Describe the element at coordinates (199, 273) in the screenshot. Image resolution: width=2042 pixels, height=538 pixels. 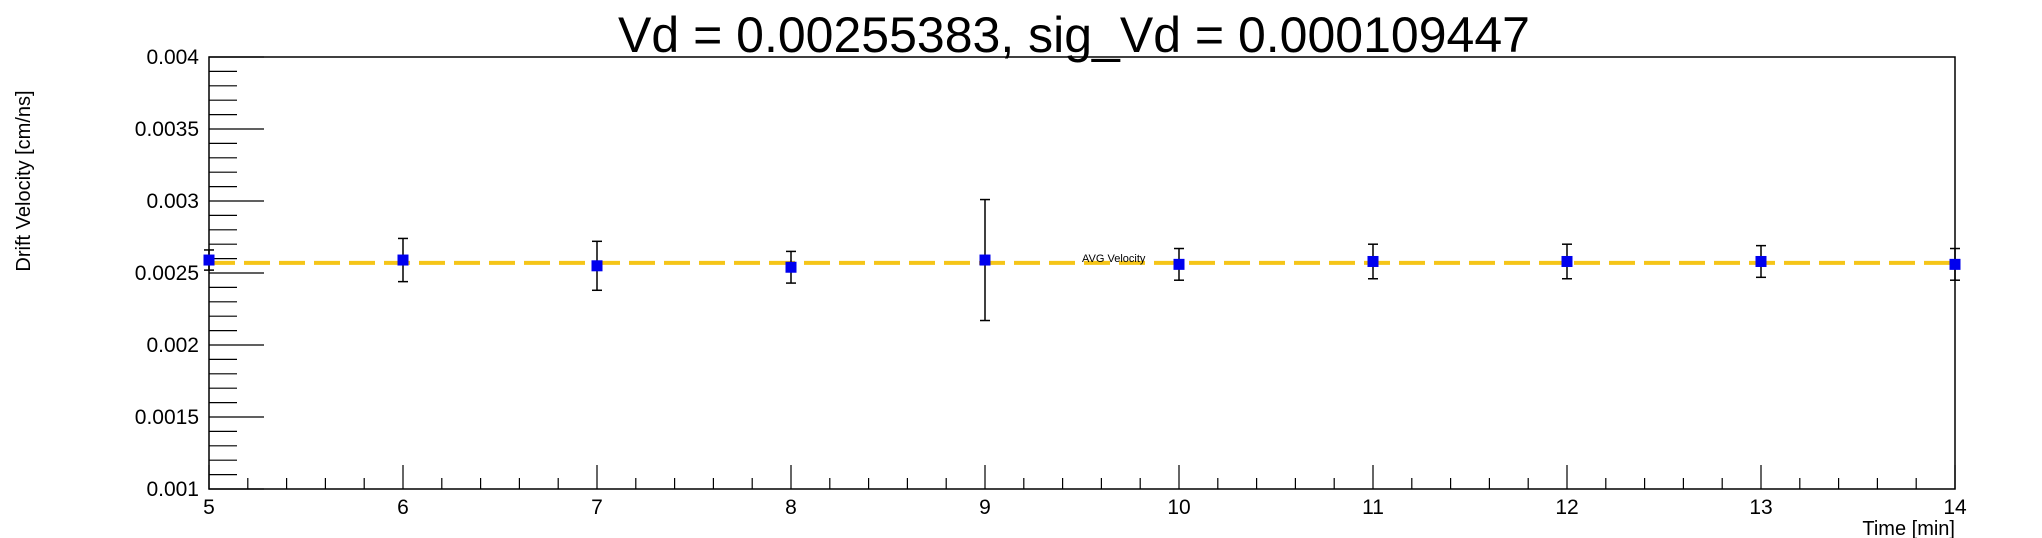
I see `y-axis: 0.001 0.0015 0.002 0.0025 0.003 0.0035 0.004` at that location.